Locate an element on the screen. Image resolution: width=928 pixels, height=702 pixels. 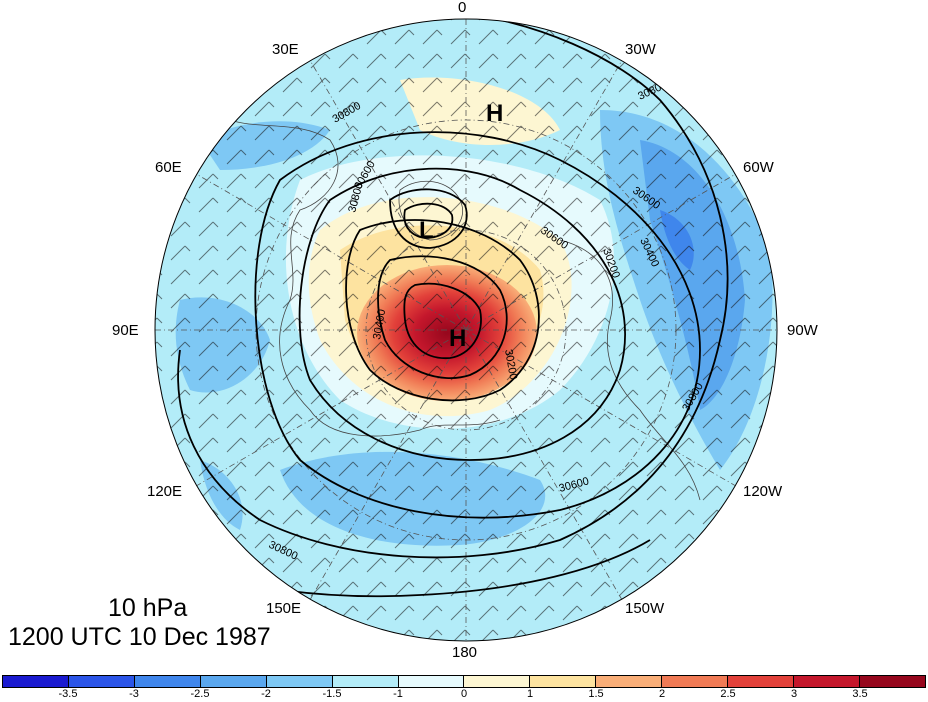
colorbar-tick-label: 3.5 is located at coordinates (860, 694).